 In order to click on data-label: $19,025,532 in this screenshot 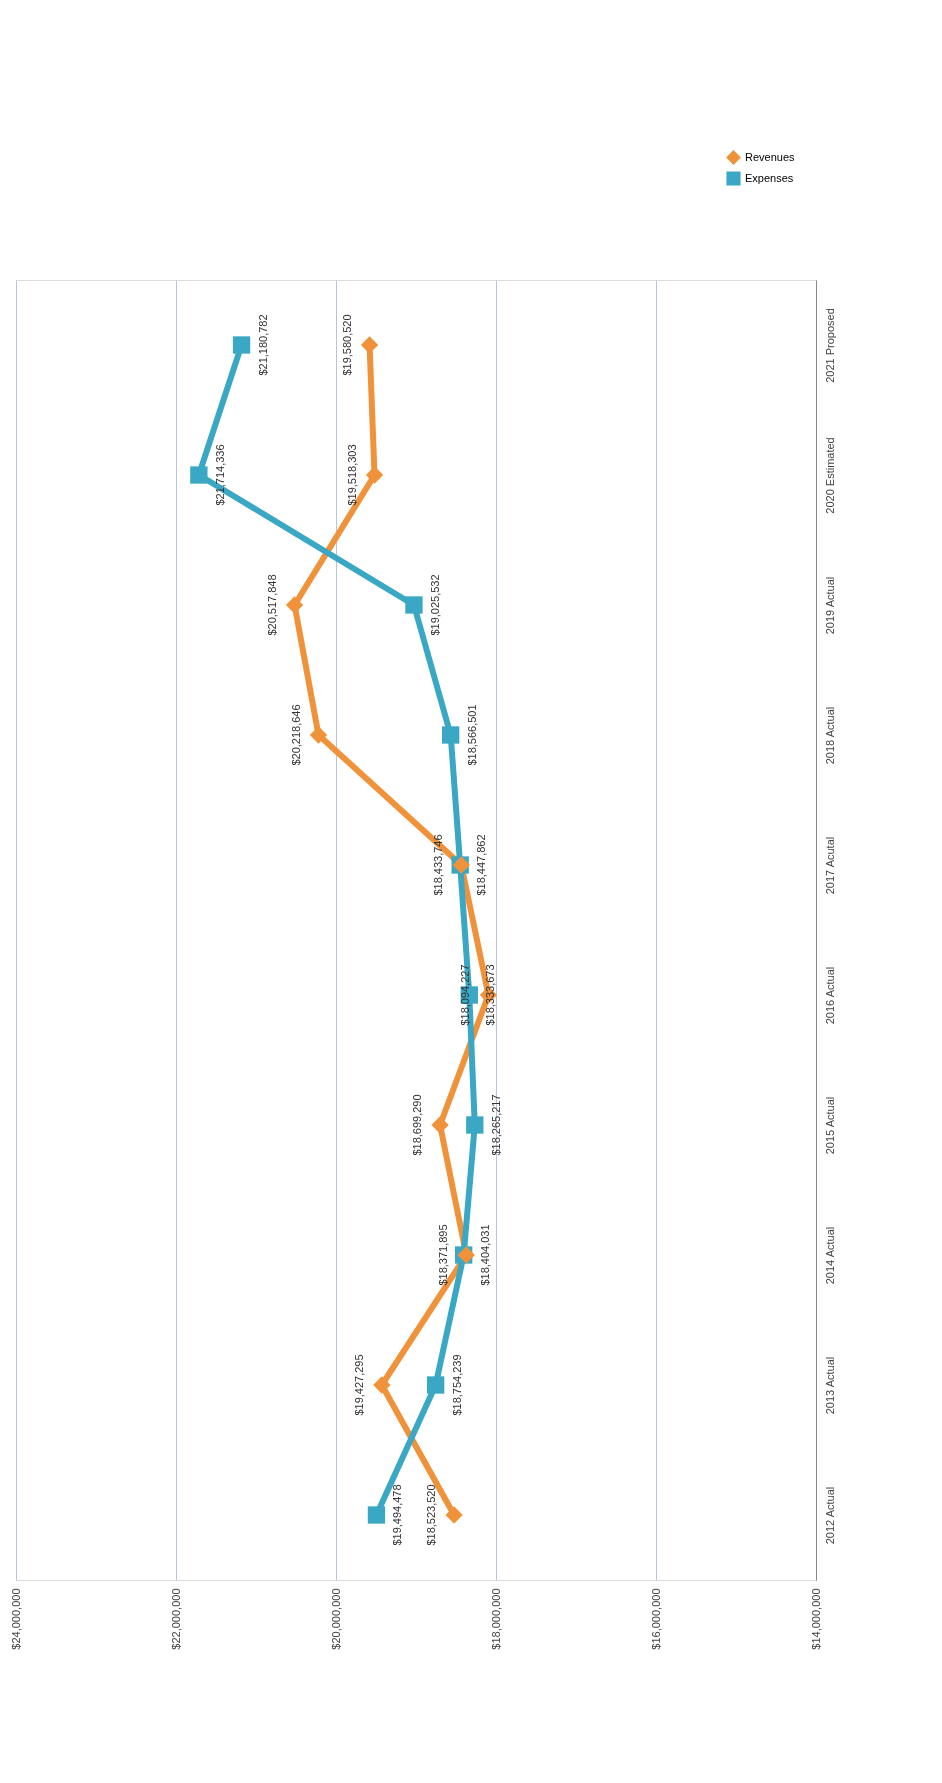, I will do `click(434, 605)`.